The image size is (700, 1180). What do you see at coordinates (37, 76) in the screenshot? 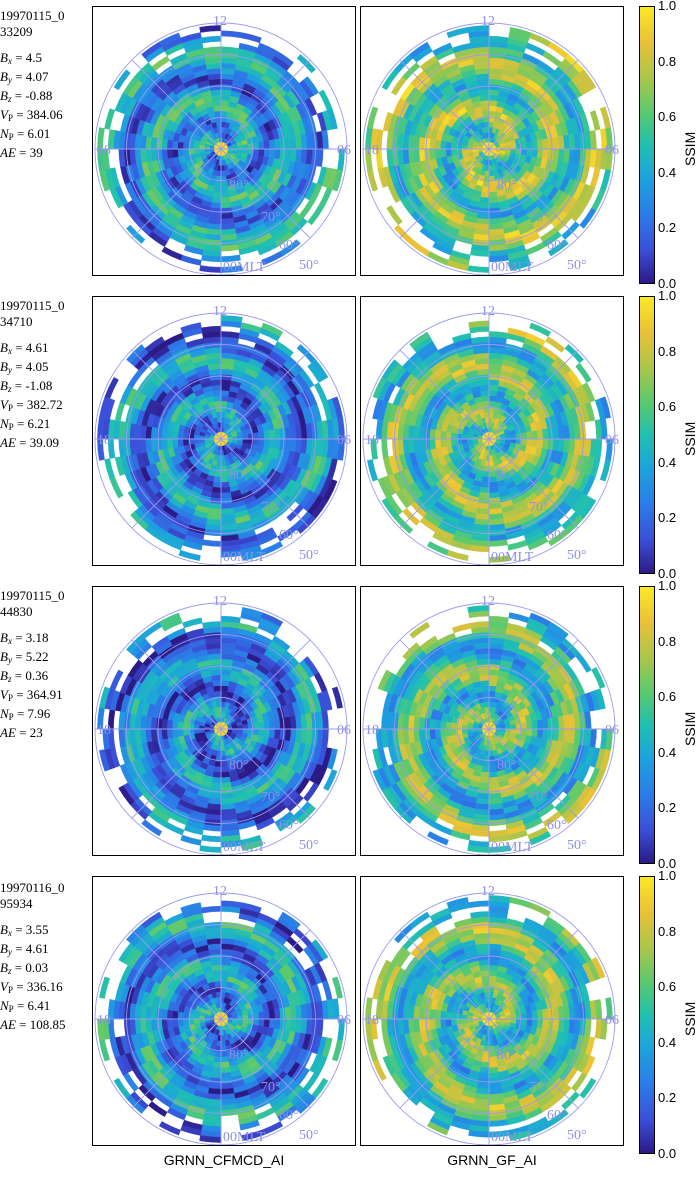
I see `by-value: 4.07` at bounding box center [37, 76].